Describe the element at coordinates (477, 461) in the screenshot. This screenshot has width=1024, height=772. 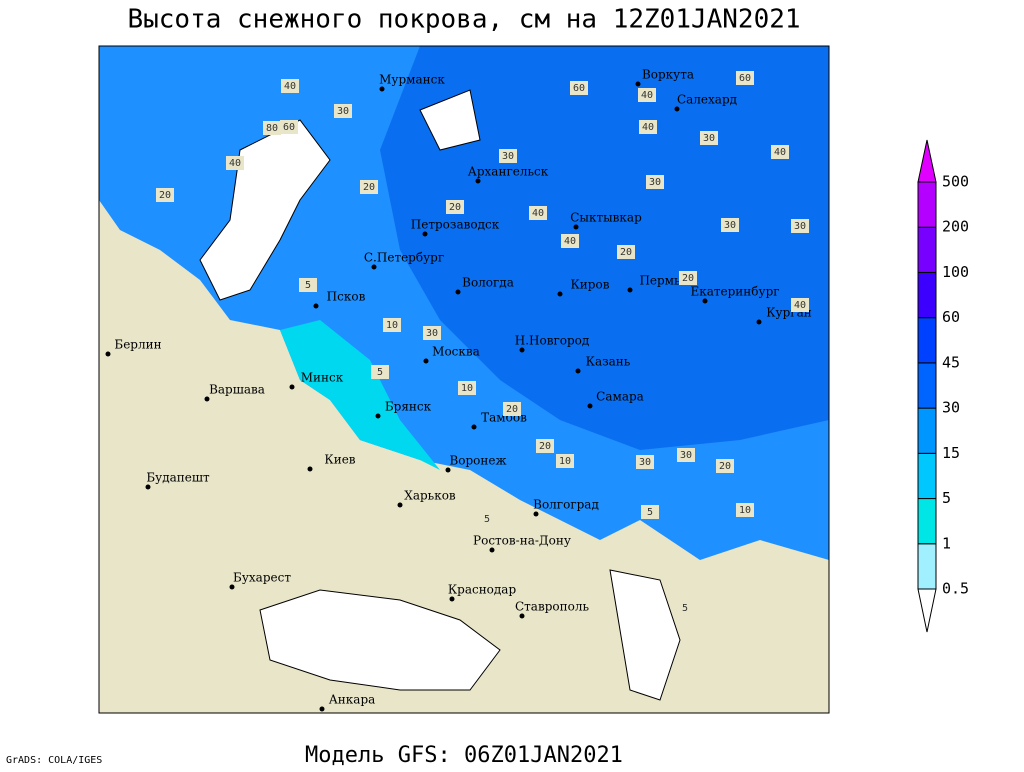
I see `city-label: Воронеж` at that location.